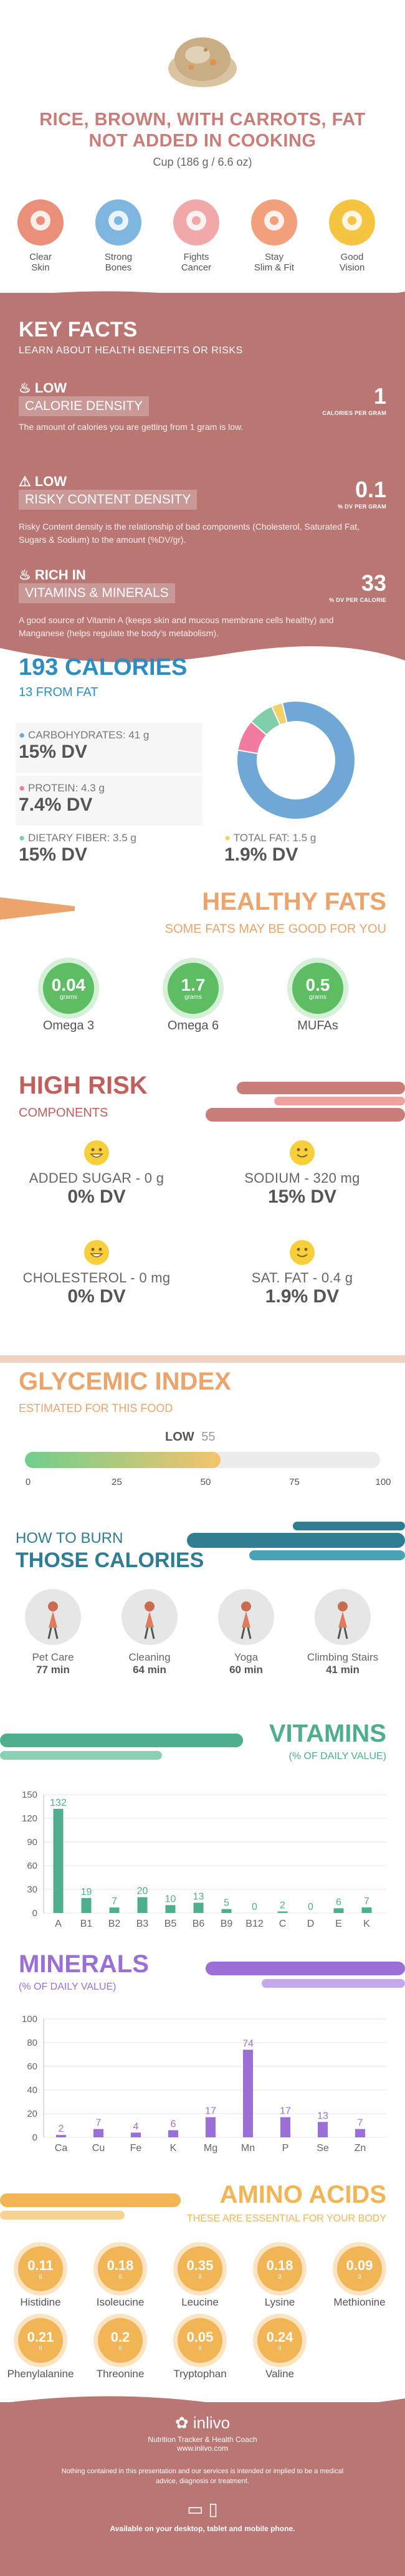  Describe the element at coordinates (97, 1174) in the screenshot. I see `risk-0: ADDED SUGAR - 0 g 0% DV` at that location.